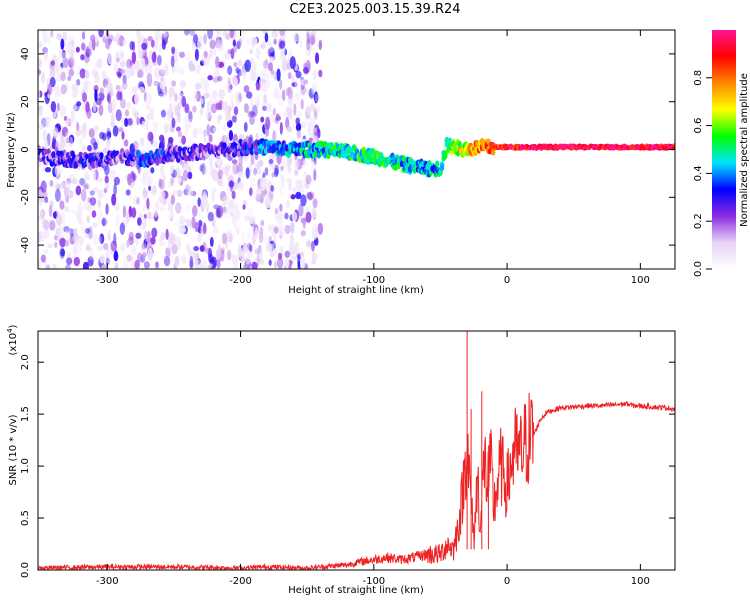  I want to click on spectrogram-y-tick-label: 0, so click(25, 149).